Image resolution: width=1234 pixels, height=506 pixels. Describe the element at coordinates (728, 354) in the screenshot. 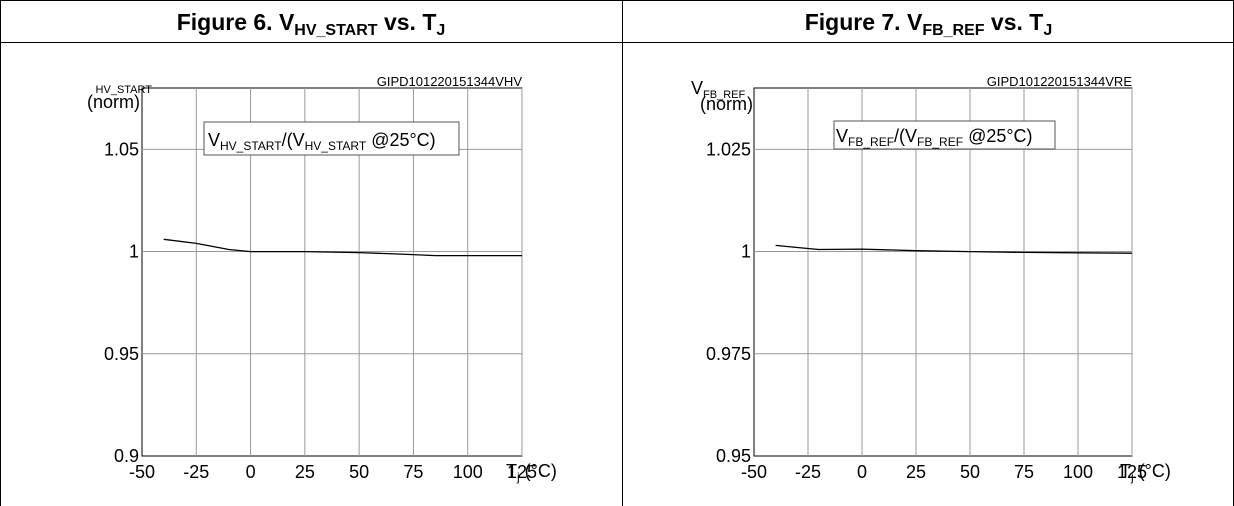

I see `y-tick-label: 0.975` at that location.